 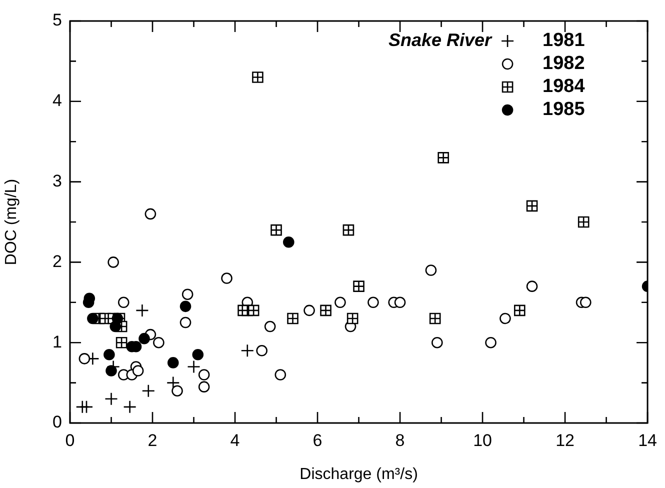 I want to click on legend-label: 1985, so click(x=564, y=109).